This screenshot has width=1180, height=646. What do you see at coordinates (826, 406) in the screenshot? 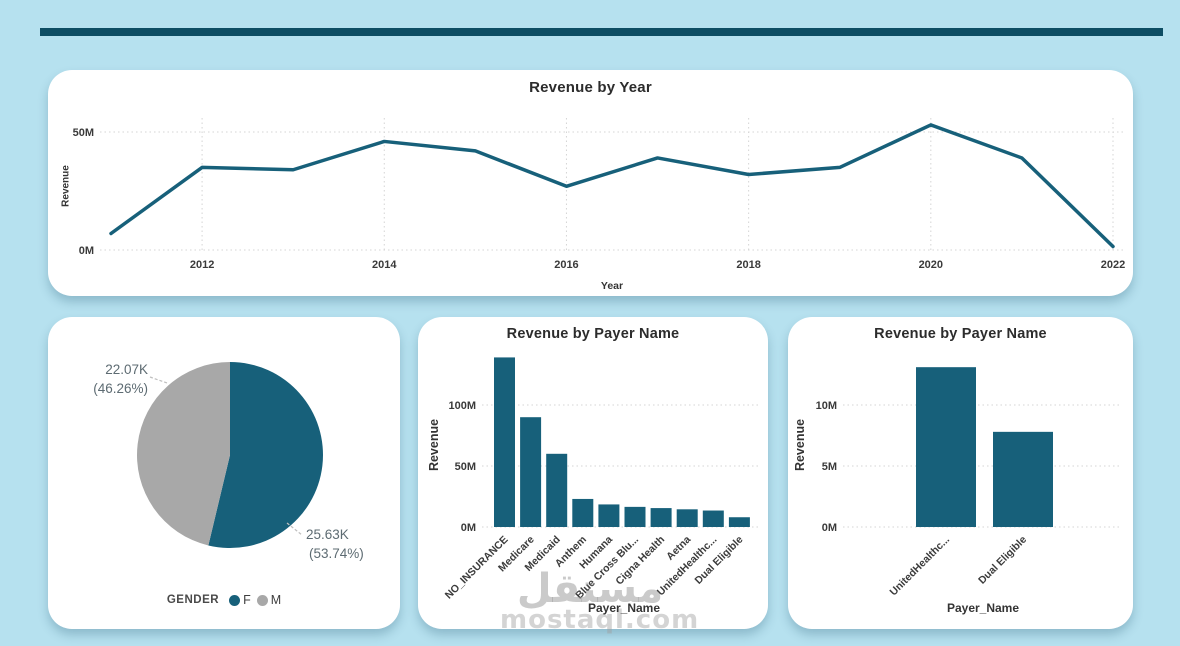
I see `axis-tick: 10M` at bounding box center [826, 406].